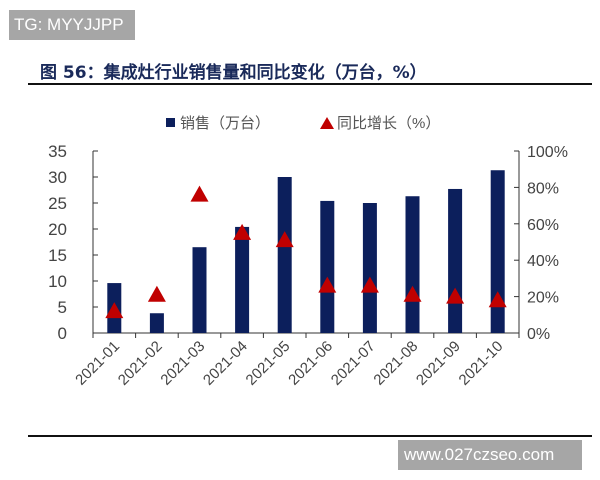 This screenshot has height=480, width=600. What do you see at coordinates (543, 225) in the screenshot?
I see `right-tick-label: 60%` at bounding box center [543, 225].